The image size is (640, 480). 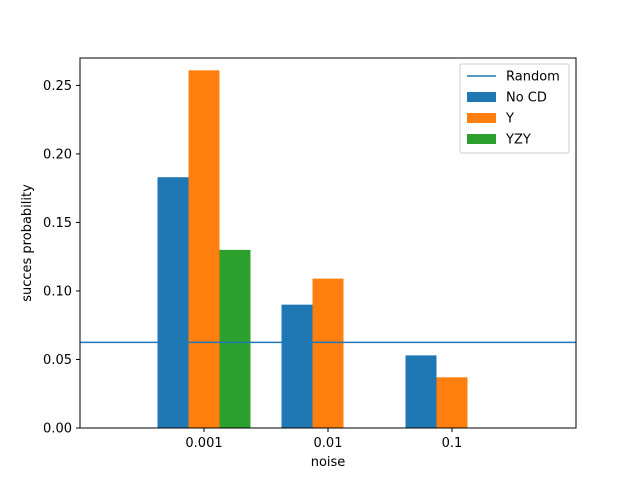 What do you see at coordinates (57, 223) in the screenshot?
I see `y-tick-label: 0.15` at bounding box center [57, 223].